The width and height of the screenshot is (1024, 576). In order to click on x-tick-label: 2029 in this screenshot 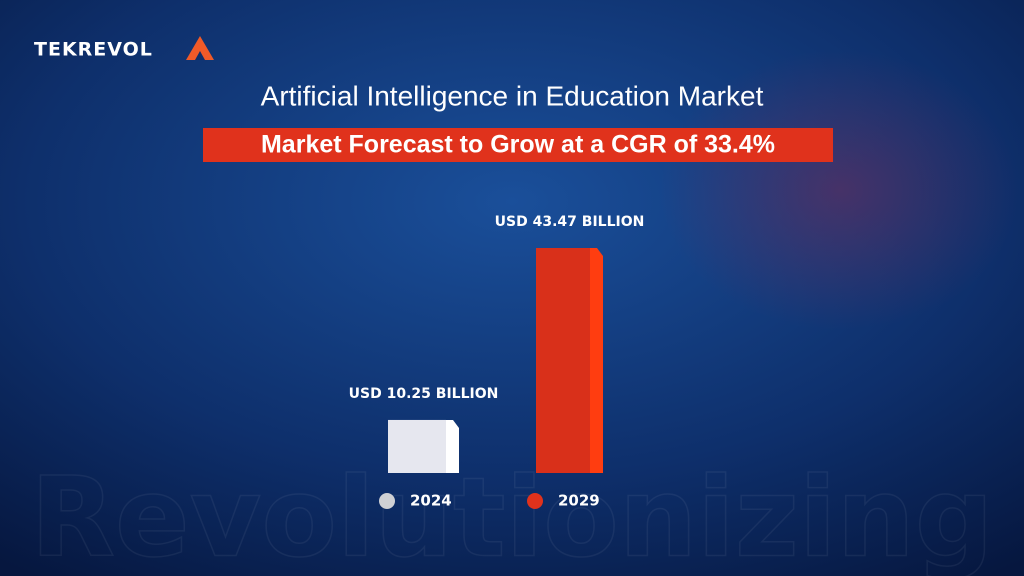, I will do `click(579, 501)`.